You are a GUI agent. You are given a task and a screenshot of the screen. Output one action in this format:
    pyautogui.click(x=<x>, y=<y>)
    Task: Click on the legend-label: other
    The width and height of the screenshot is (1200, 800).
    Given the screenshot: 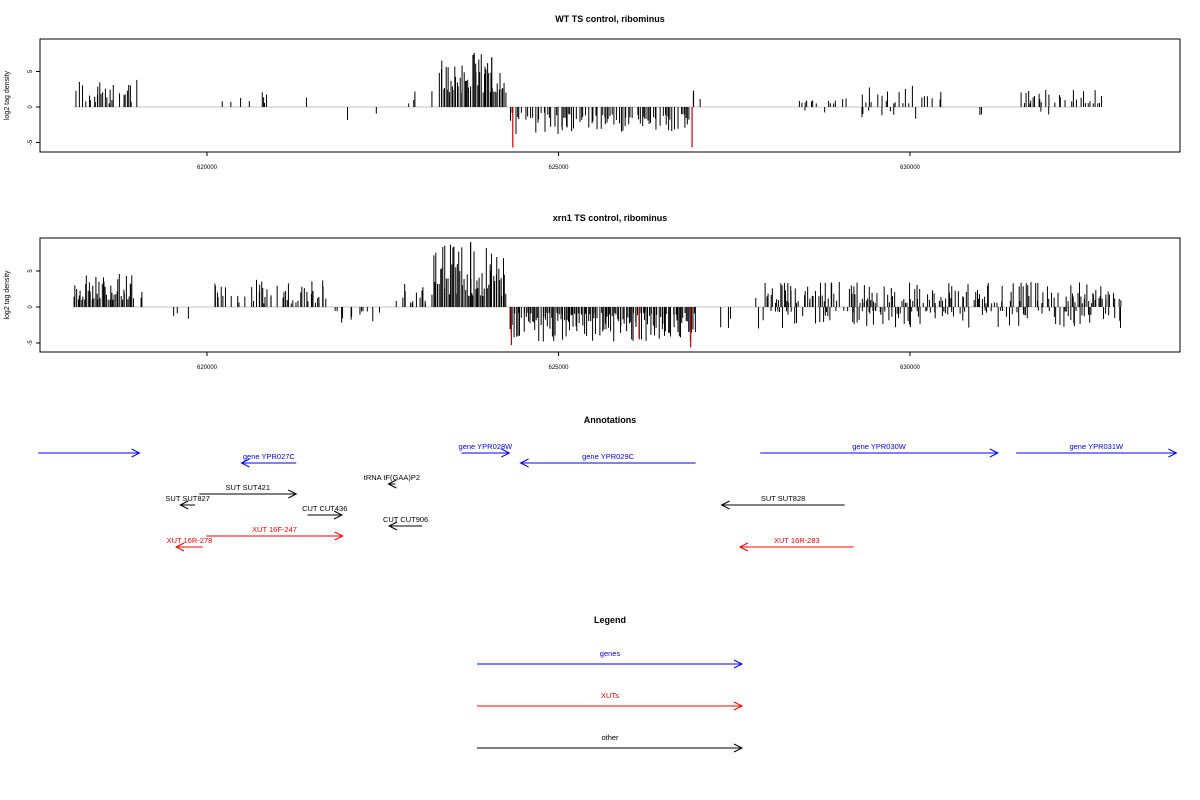 What is the action you would take?
    pyautogui.click(x=610, y=737)
    